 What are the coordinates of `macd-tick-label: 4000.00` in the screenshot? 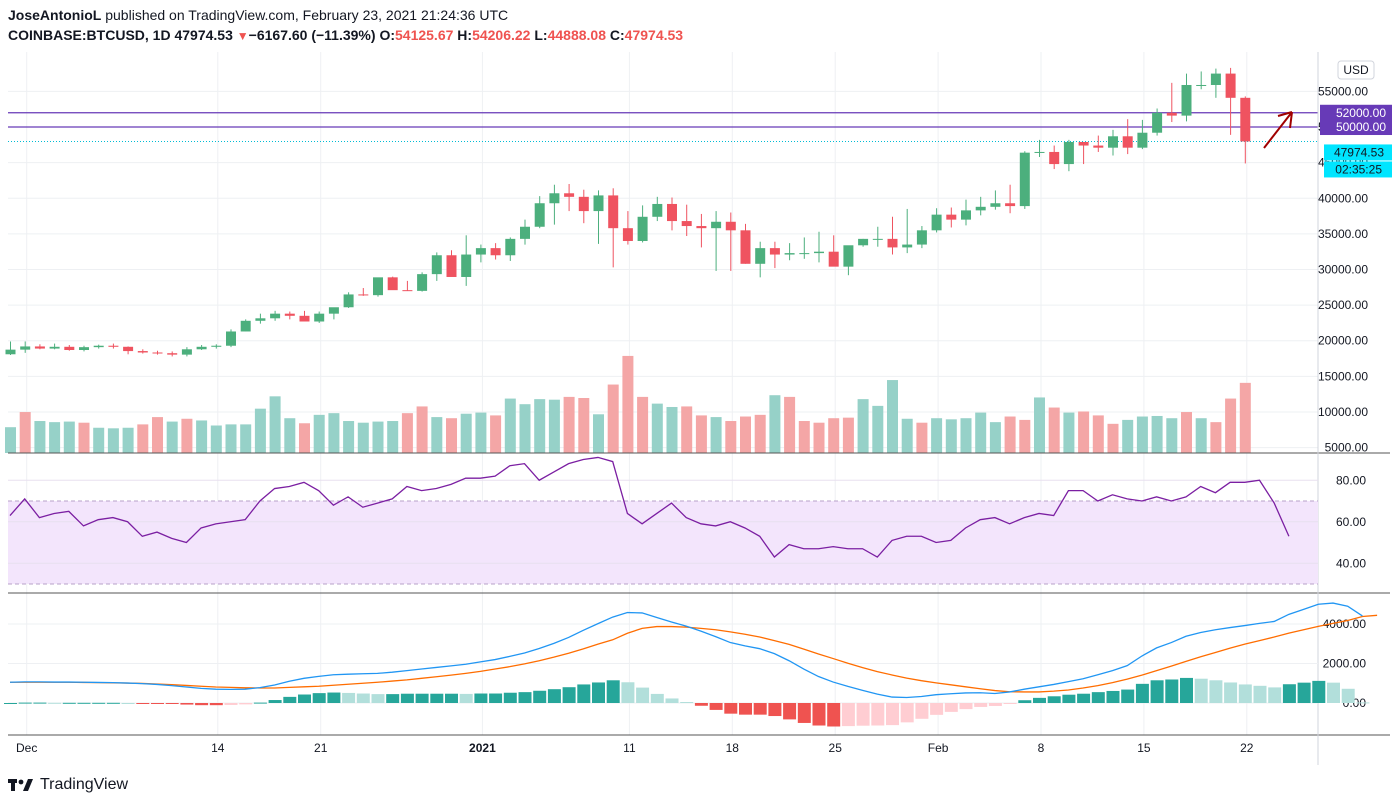 It's located at (1345, 624).